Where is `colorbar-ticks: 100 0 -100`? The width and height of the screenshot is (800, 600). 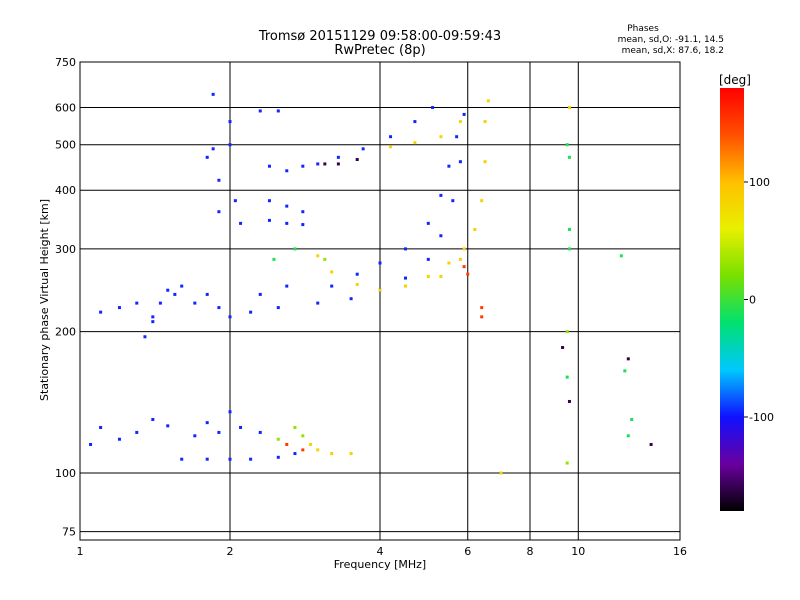
colorbar-ticks: 100 0 -100 is located at coordinates (759, 300).